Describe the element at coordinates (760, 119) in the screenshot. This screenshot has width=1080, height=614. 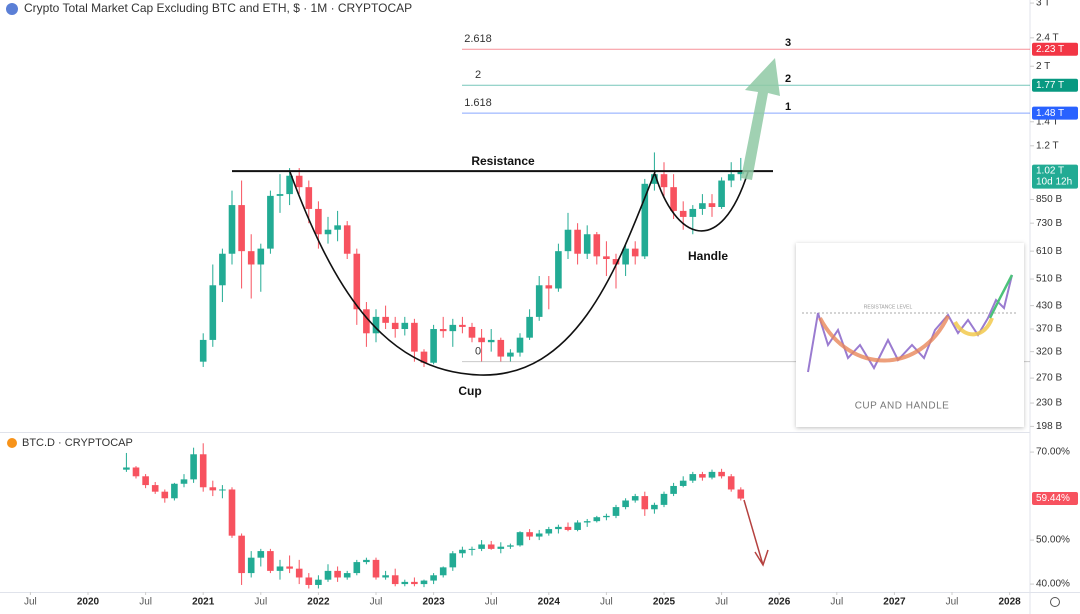
I see `target-arrow` at that location.